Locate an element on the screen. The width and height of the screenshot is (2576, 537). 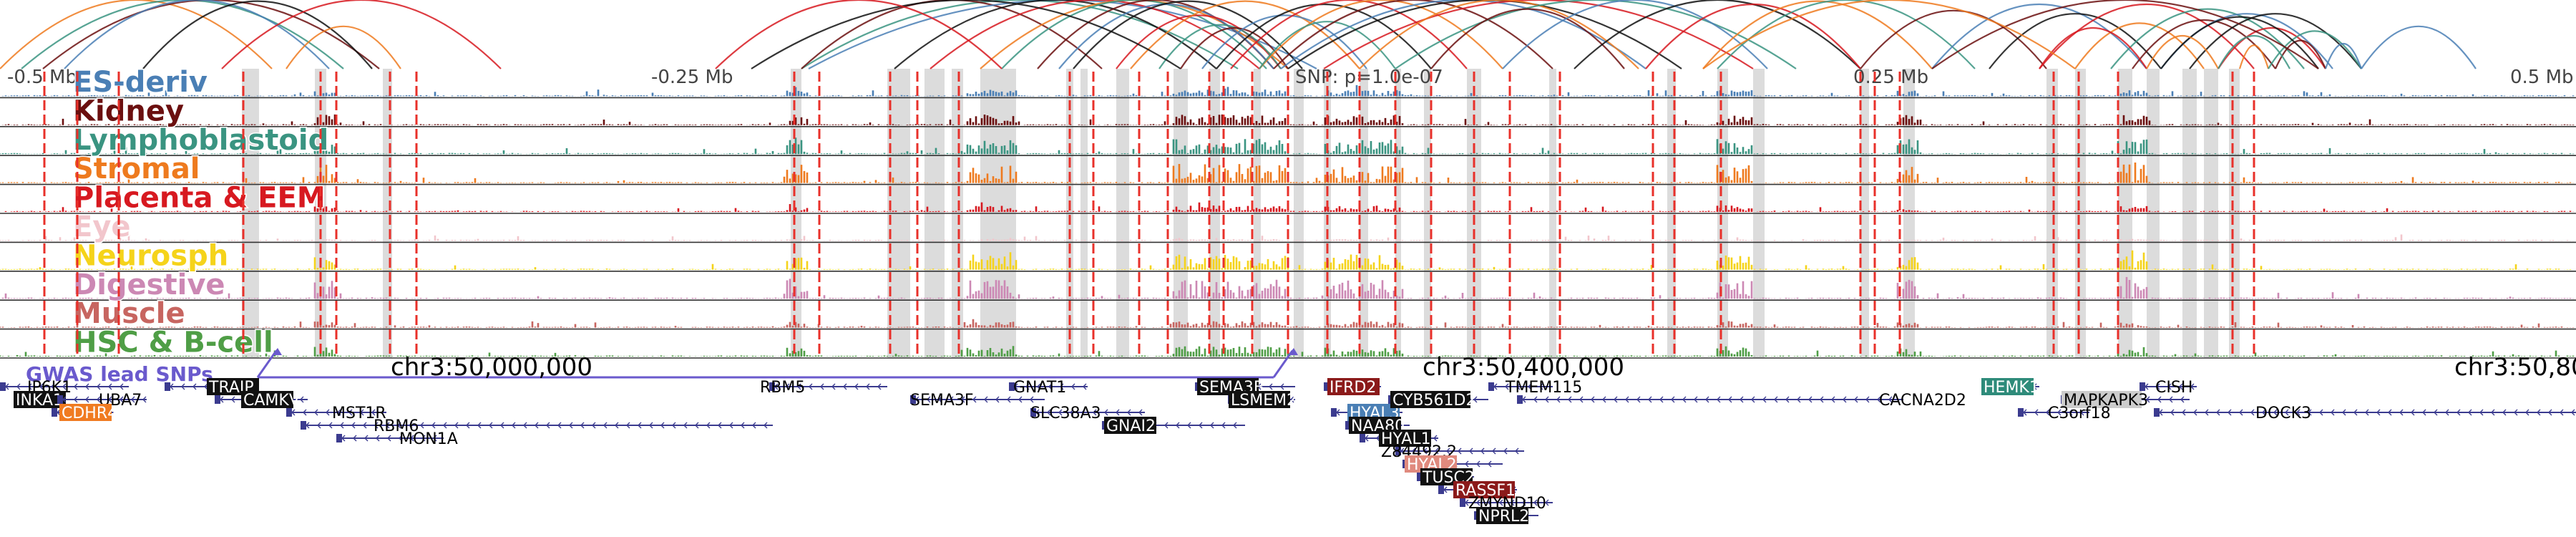
gene-label: CAMKV is located at coordinates (271, 401).